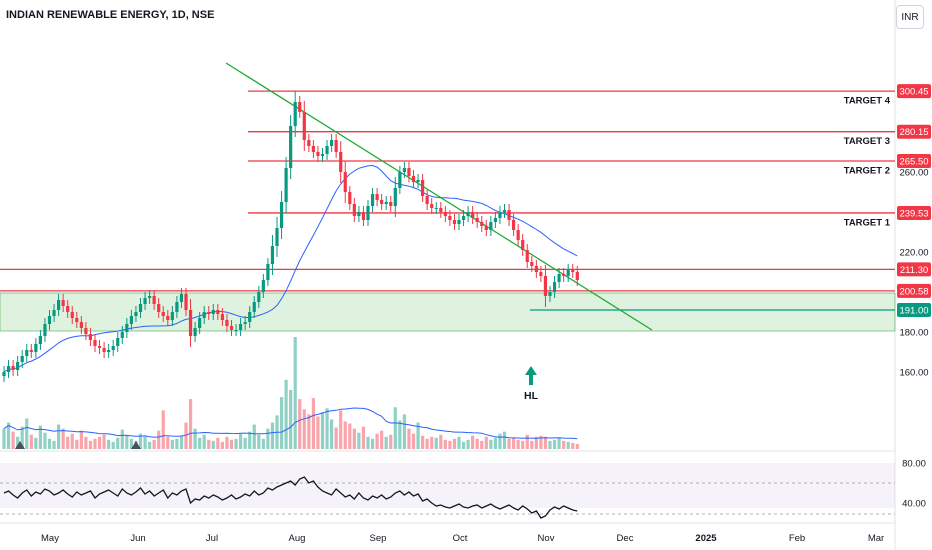 The width and height of the screenshot is (932, 550). Describe the element at coordinates (546, 538) in the screenshot. I see `time-axis-tick: Nov` at that location.